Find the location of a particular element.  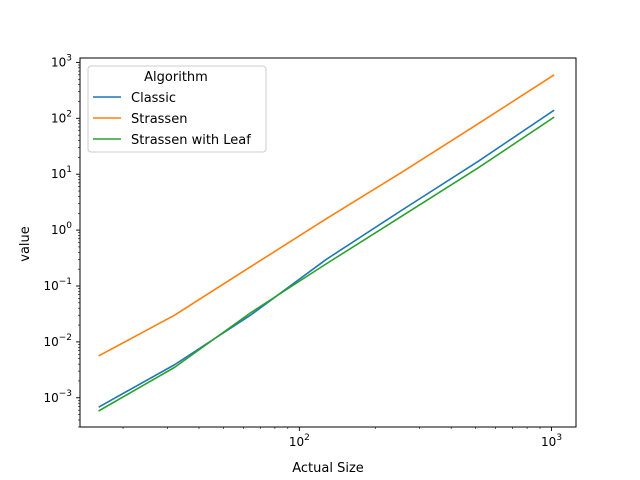

legend-frame is located at coordinates (177, 109).